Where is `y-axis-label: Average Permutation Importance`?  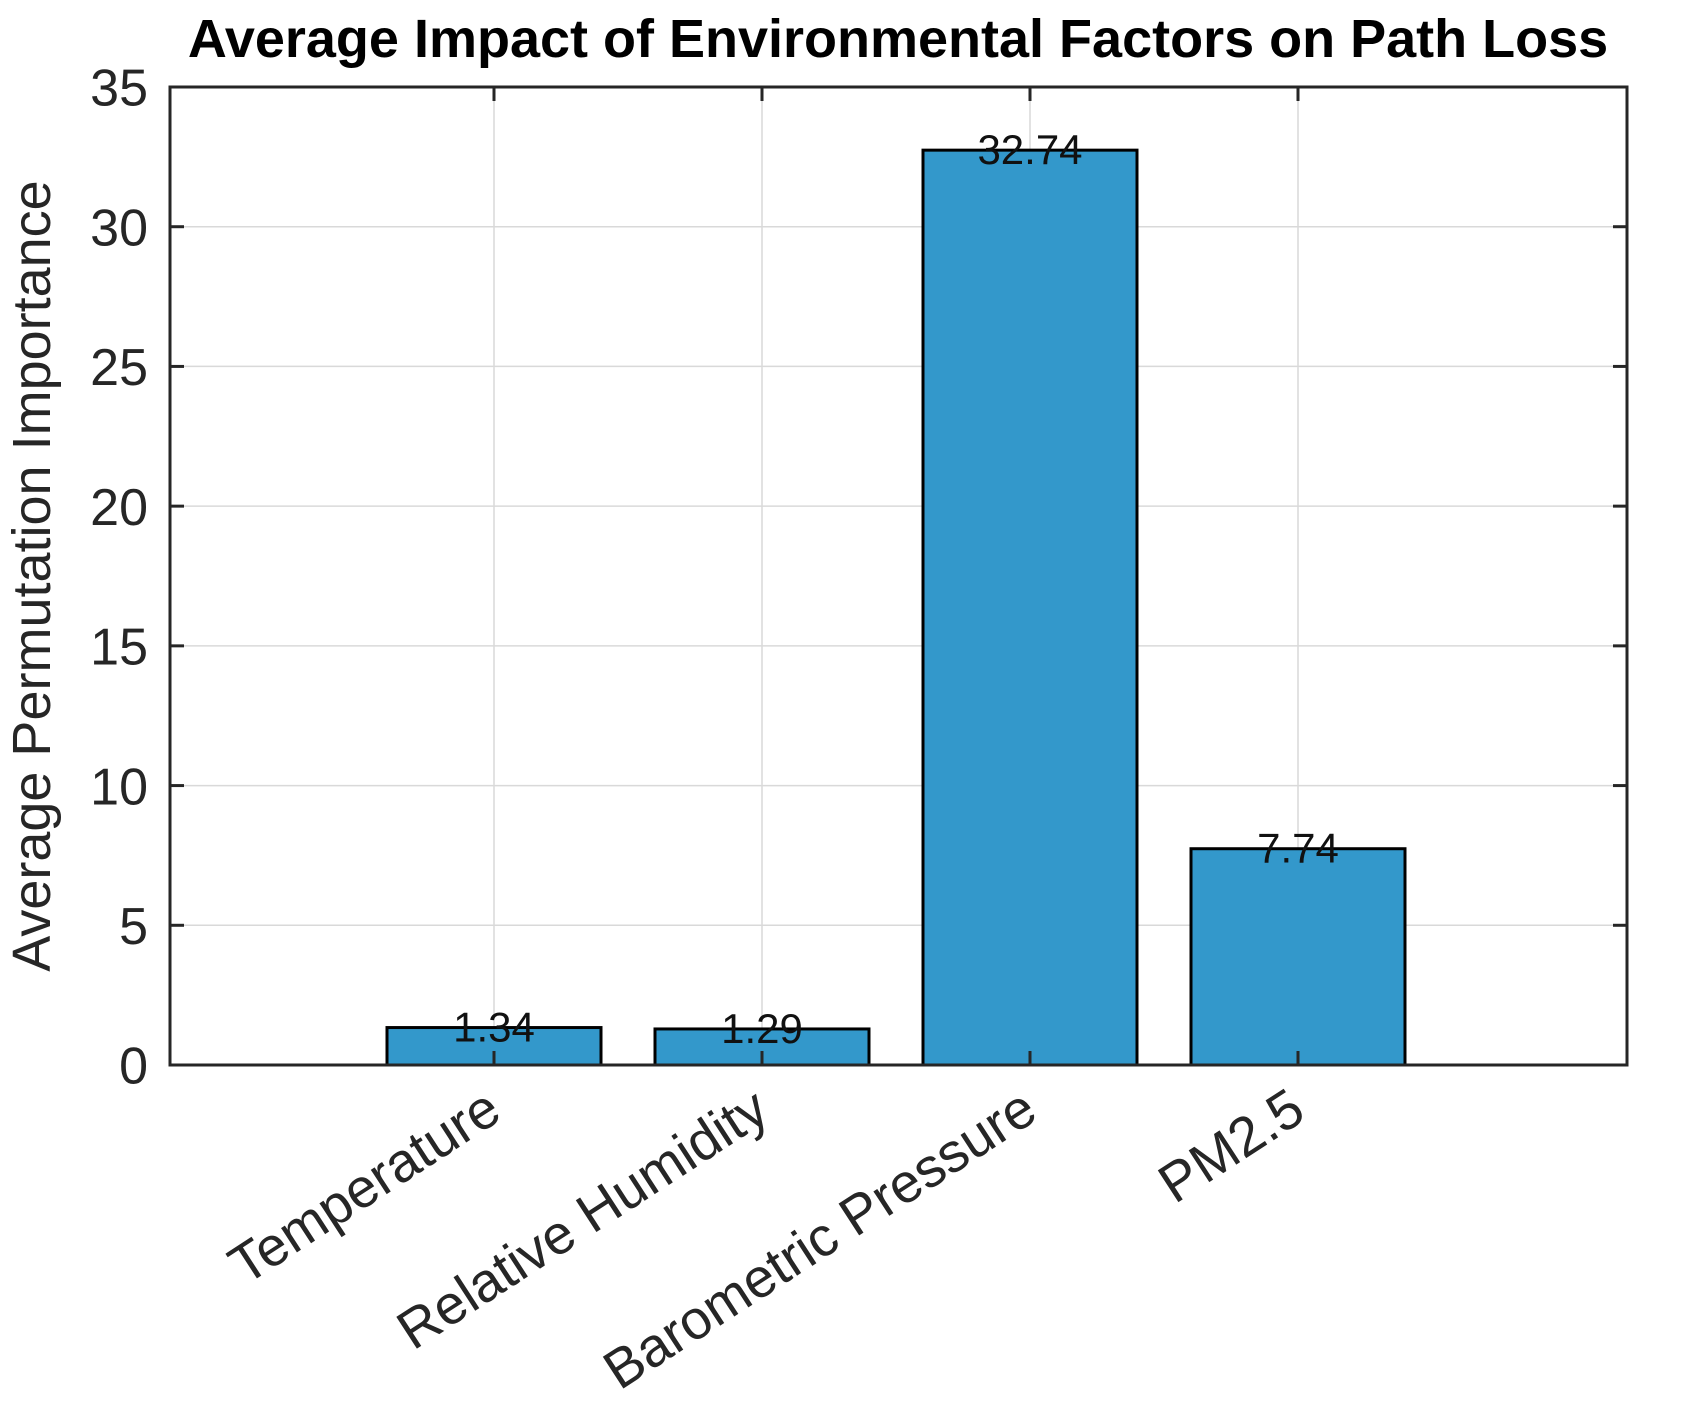 y-axis-label: Average Permutation Importance is located at coordinates (32, 575).